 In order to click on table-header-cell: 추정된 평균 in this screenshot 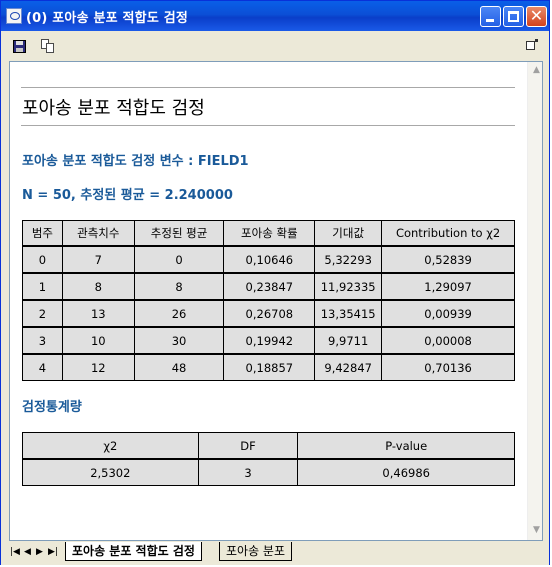, I will do `click(179, 233)`.